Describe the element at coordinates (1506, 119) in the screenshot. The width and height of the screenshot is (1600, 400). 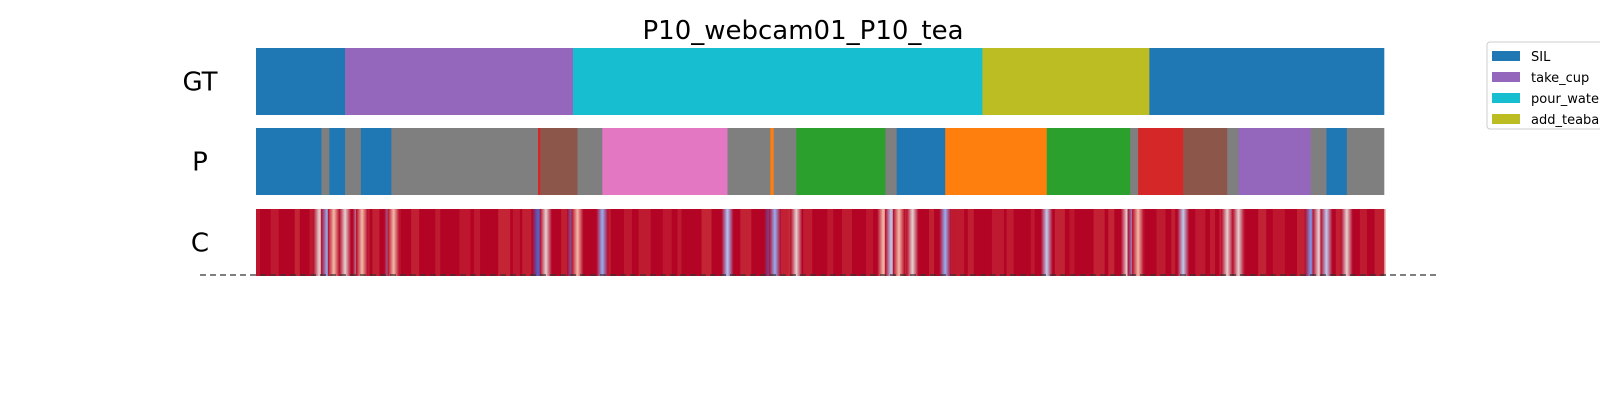
I see `legend-swatch-add_teaba` at that location.